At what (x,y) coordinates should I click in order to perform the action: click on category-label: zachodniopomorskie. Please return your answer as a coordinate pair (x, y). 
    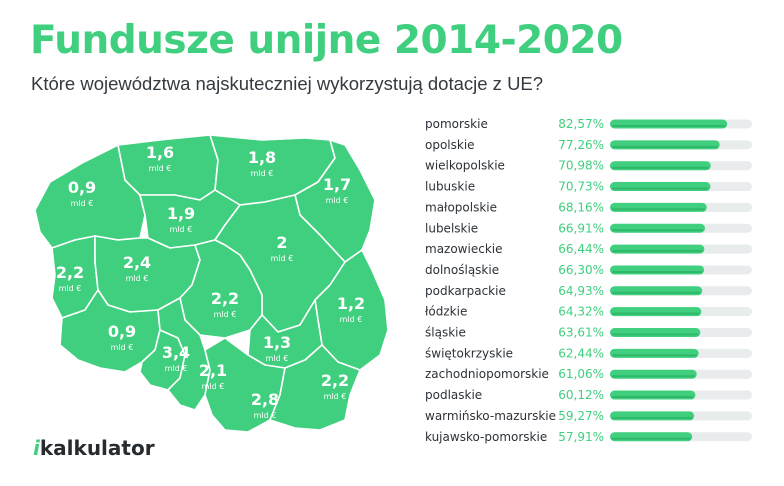
    Looking at the image, I should click on (487, 374).